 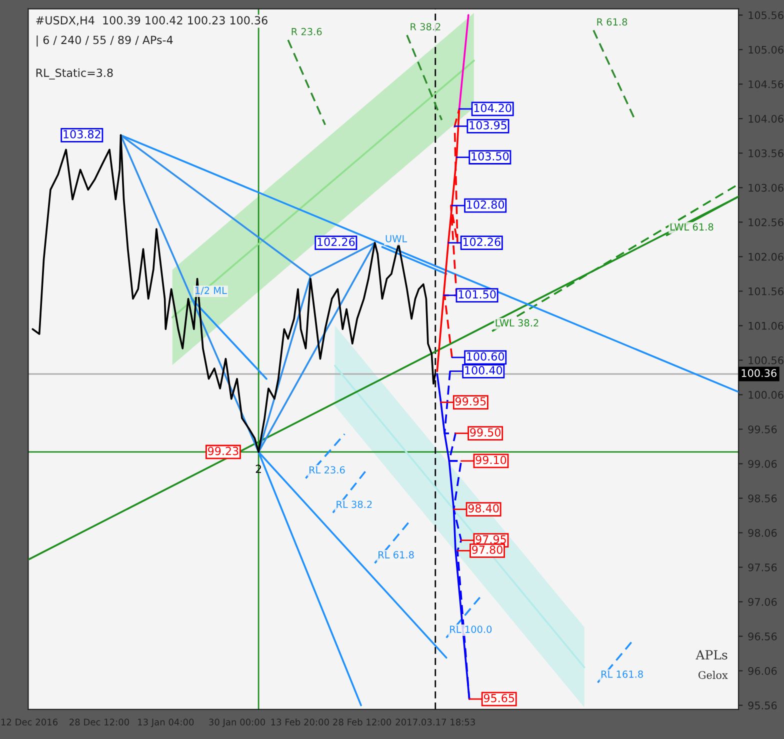 I want to click on series-label: RL 23.6, so click(x=327, y=470).